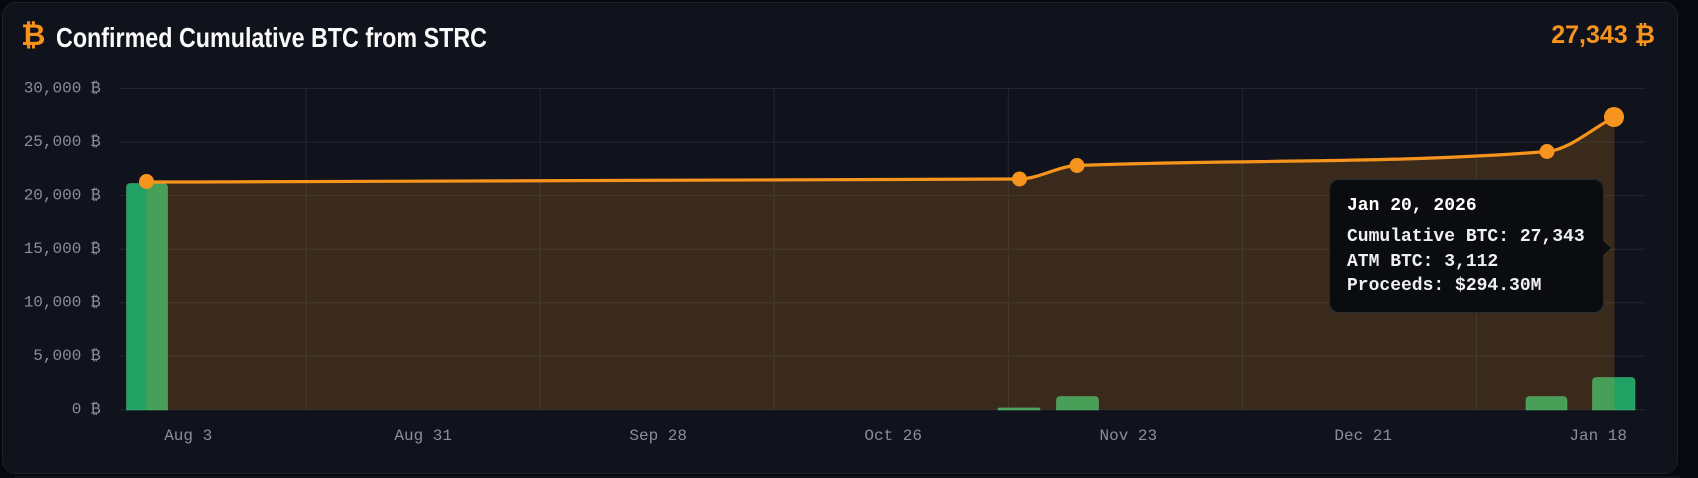 The width and height of the screenshot is (1698, 478). Describe the element at coordinates (1128, 436) in the screenshot. I see `svg-text: Nov 23` at that location.